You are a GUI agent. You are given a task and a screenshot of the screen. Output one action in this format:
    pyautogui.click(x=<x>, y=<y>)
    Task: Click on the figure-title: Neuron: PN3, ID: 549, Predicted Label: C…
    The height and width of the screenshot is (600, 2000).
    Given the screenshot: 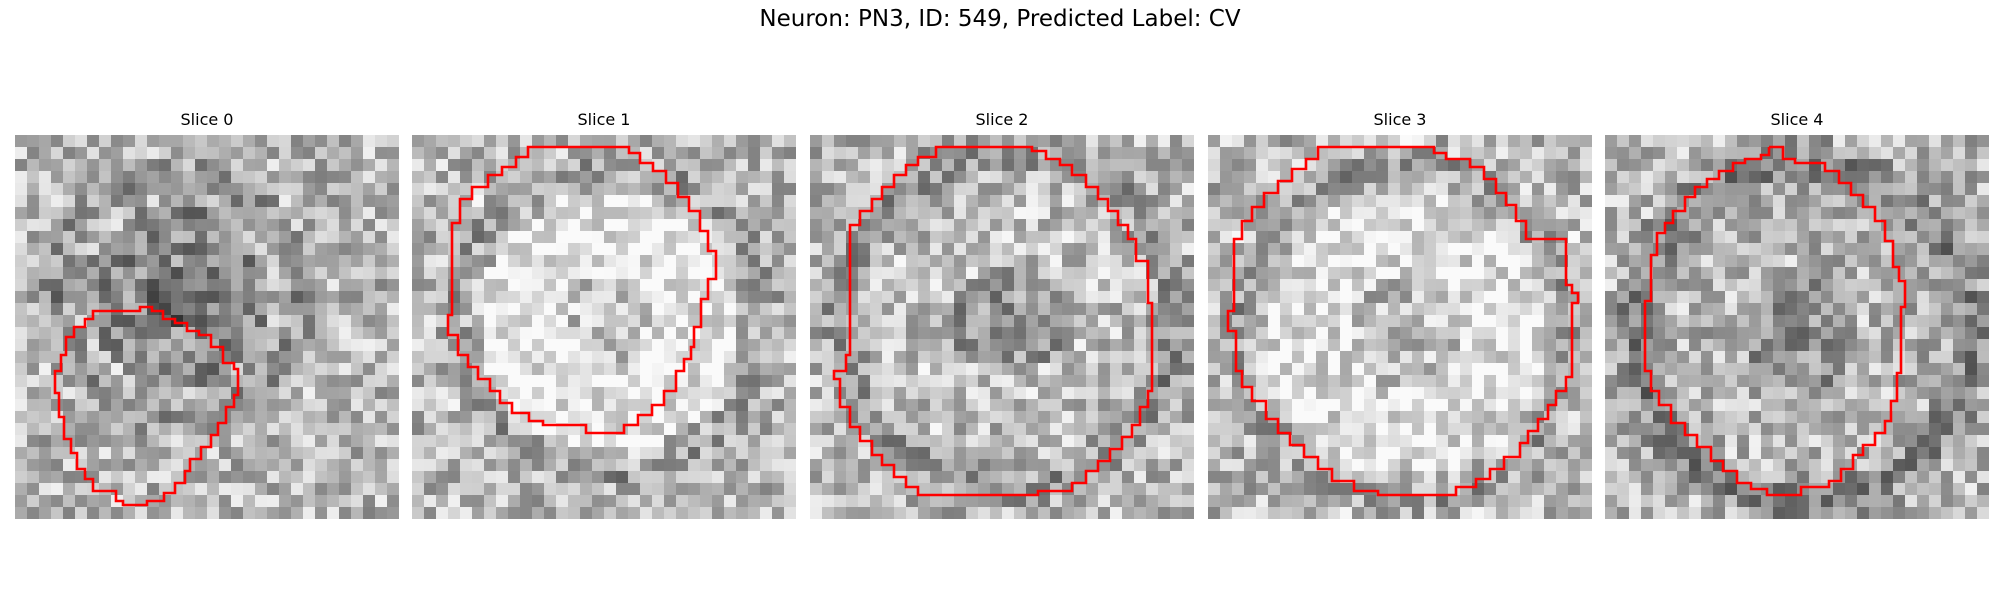 What is the action you would take?
    pyautogui.click(x=1000, y=19)
    